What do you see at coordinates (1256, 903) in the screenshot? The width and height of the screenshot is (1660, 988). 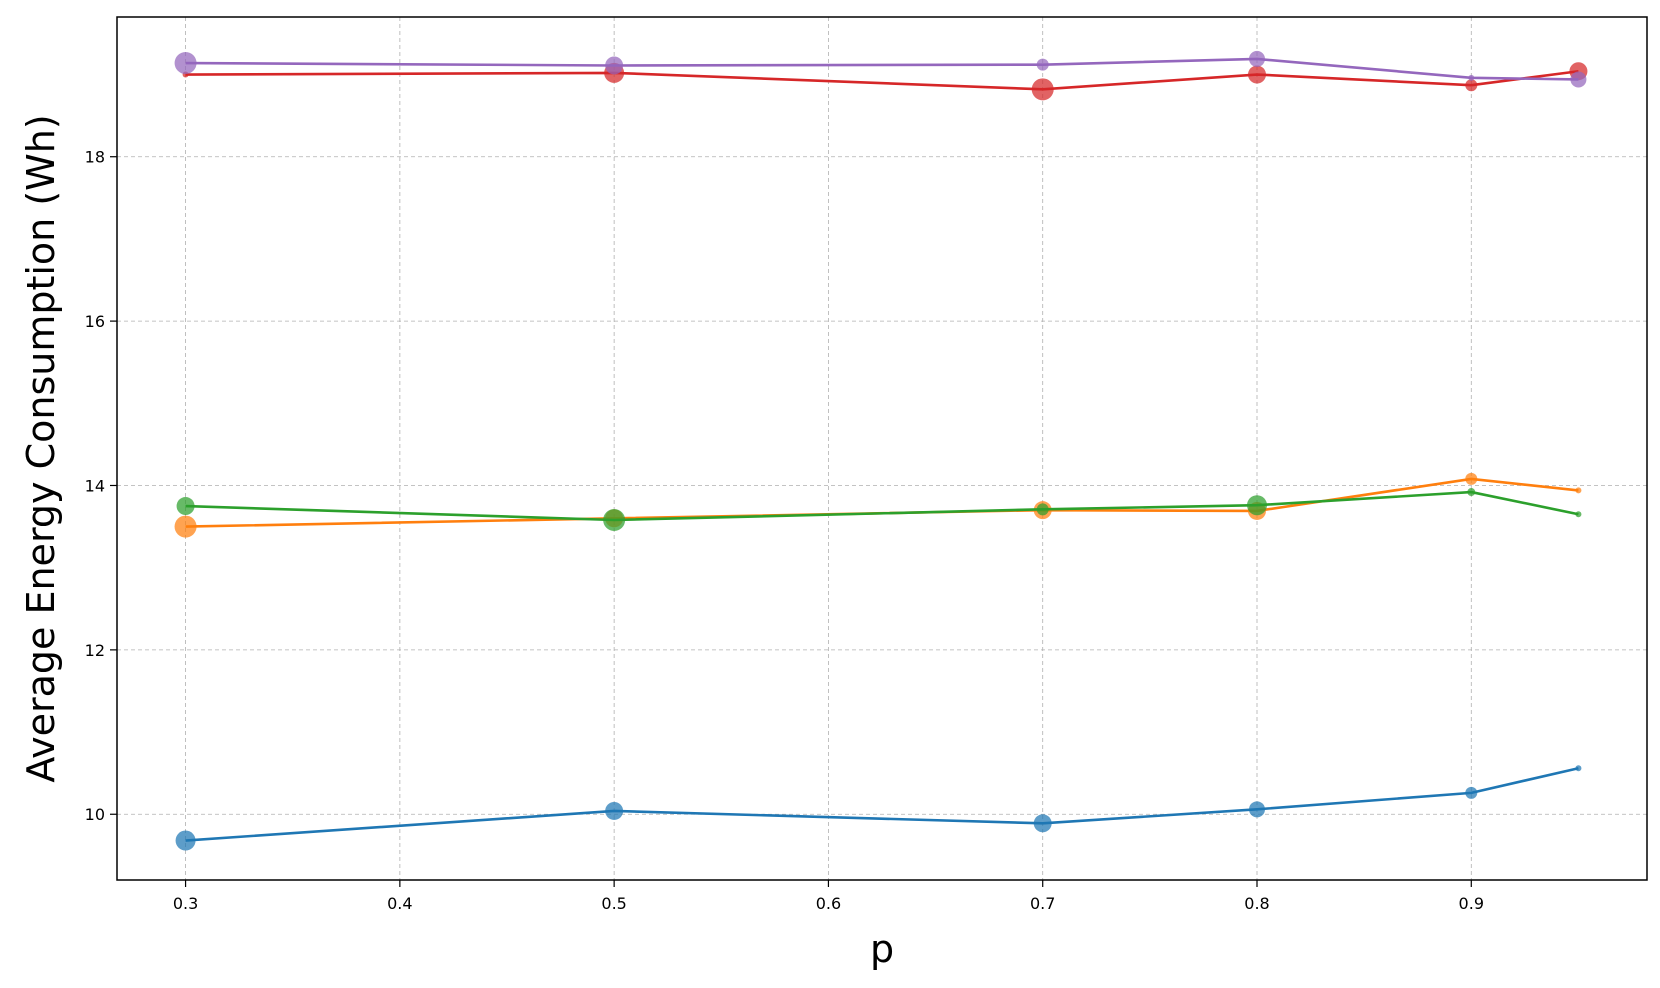 I see `x-tick-label: 0.8` at bounding box center [1256, 903].